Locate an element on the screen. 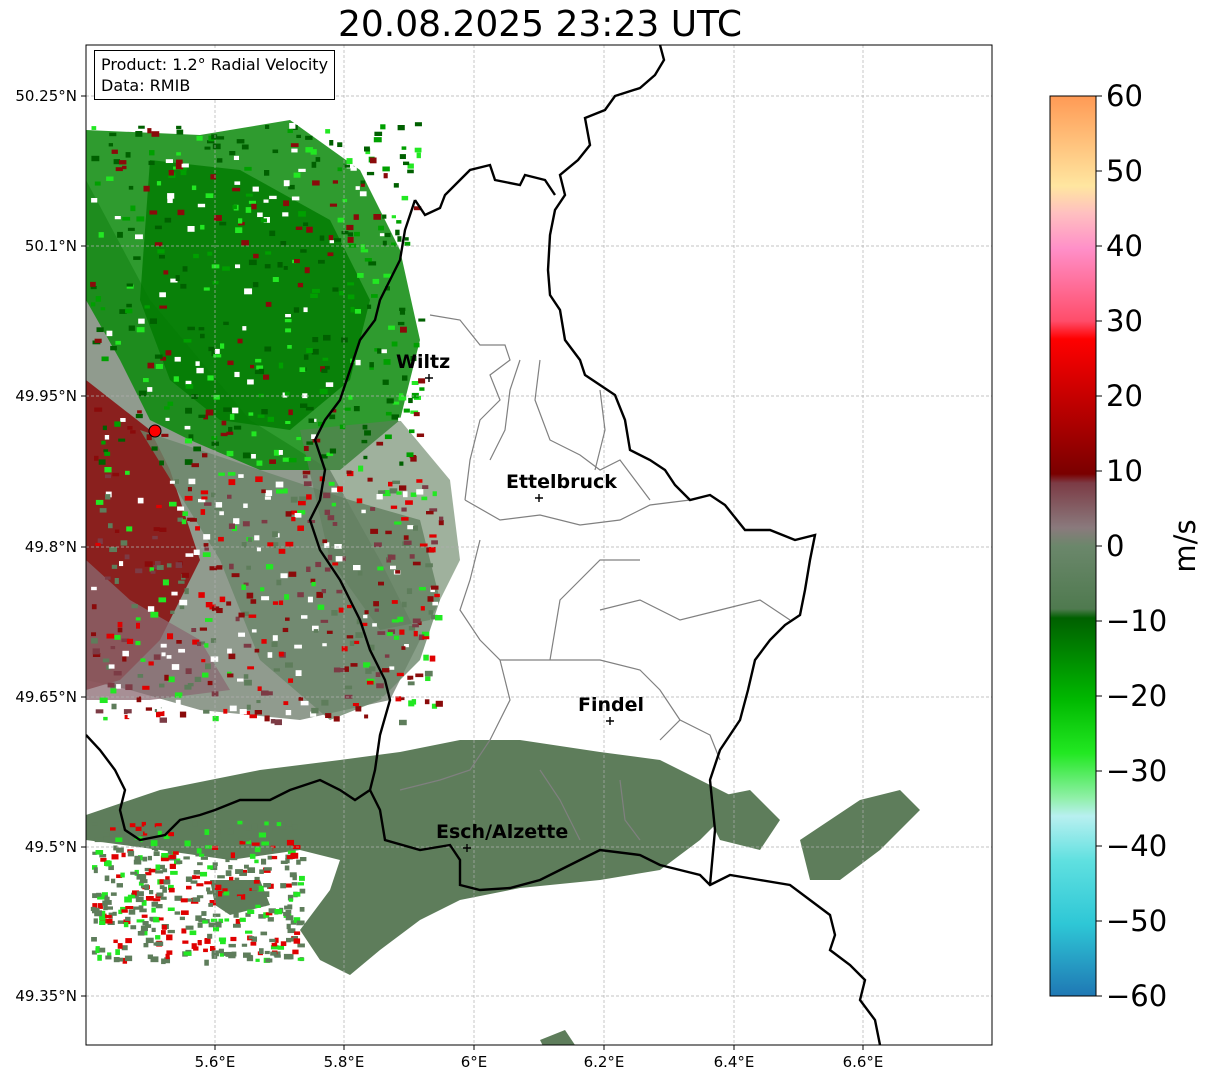  colorbar-tick-label: 60 is located at coordinates (1124, 96).